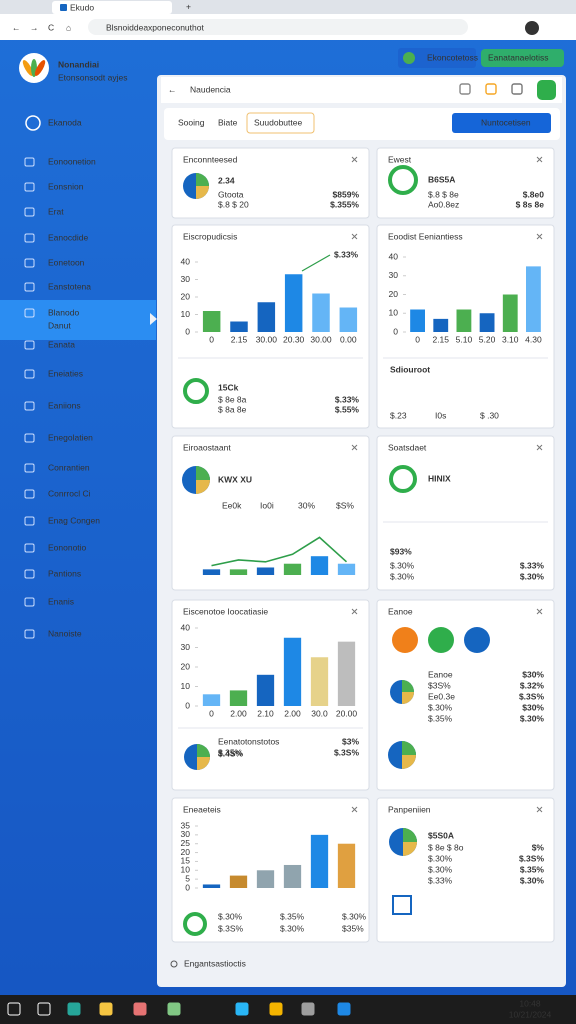 Image resolution: width=576 pixels, height=1024 pixels. I want to click on primary-button-label: Nuntocetisen, so click(506, 122).